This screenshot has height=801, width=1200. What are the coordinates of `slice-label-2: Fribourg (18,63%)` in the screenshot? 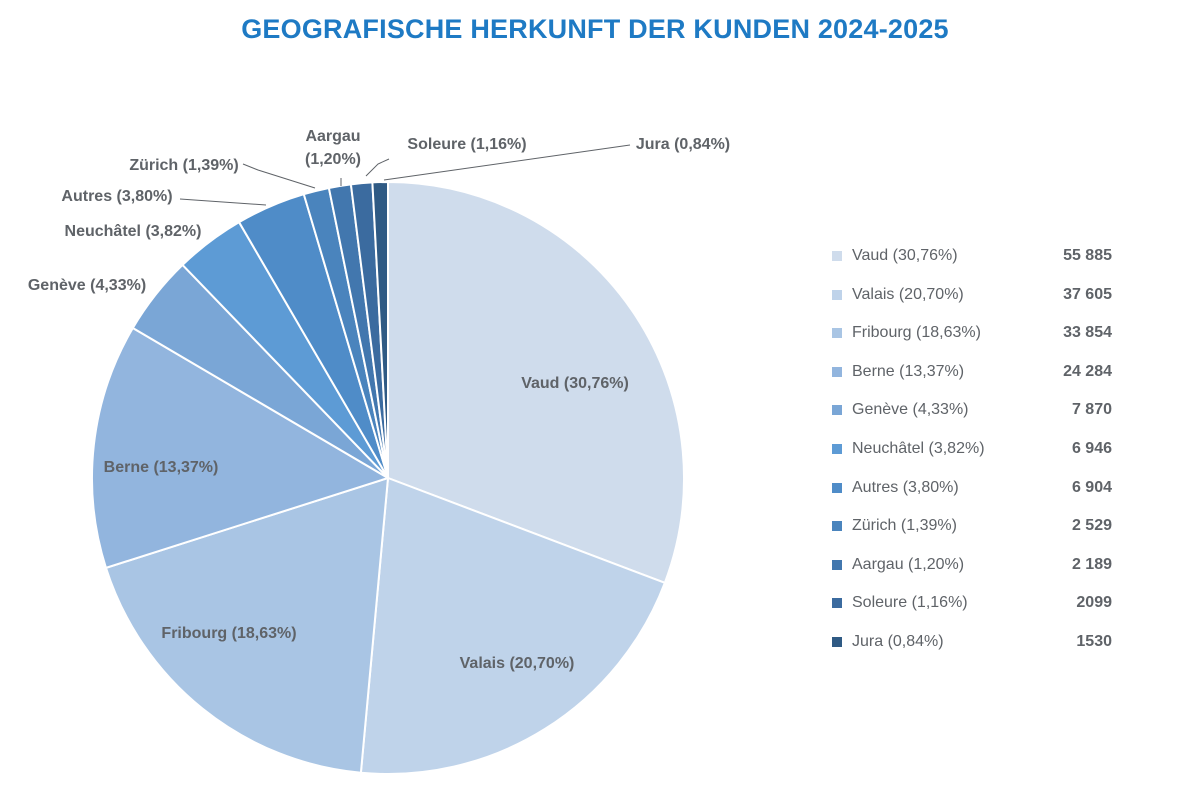 It's located at (228, 633).